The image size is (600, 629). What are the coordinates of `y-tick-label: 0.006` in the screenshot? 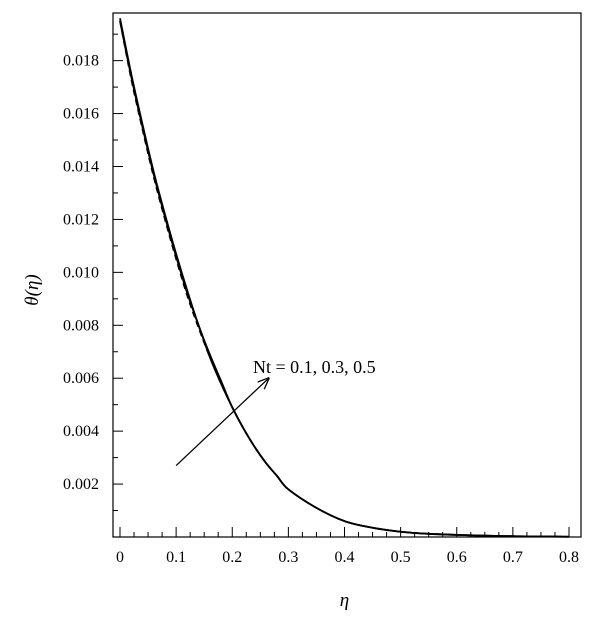 It's located at (81, 378).